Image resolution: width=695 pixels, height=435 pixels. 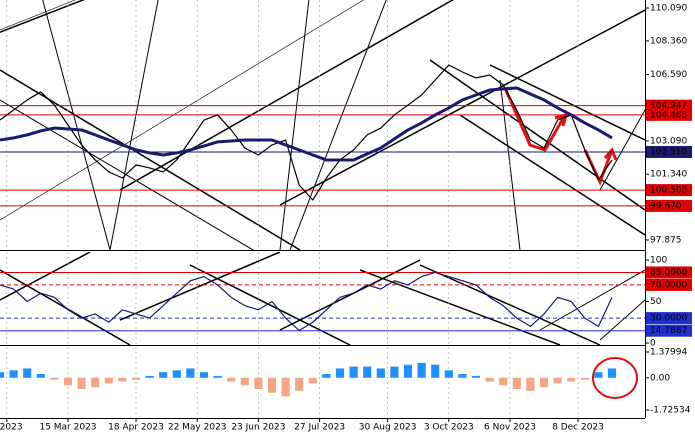 What do you see at coordinates (658, 261) in the screenshot?
I see `y-tick-label: 100` at bounding box center [658, 261].